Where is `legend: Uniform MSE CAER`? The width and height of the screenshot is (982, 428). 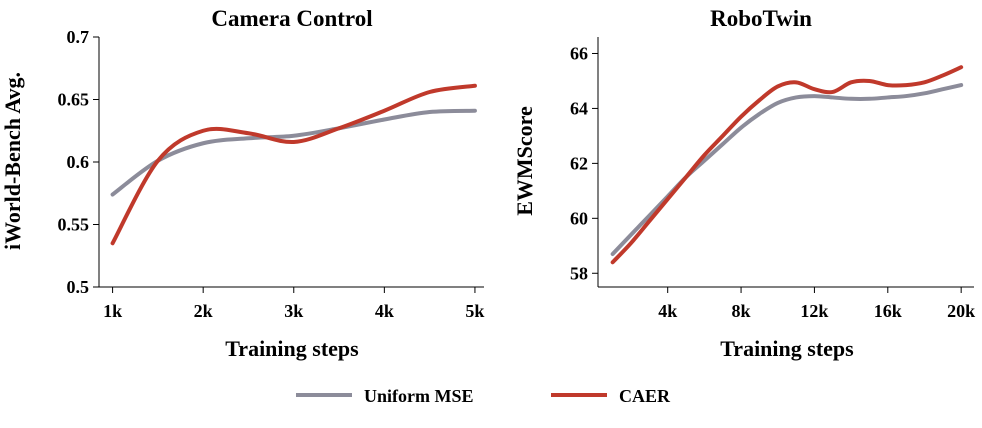 legend: Uniform MSE CAER is located at coordinates (483, 396).